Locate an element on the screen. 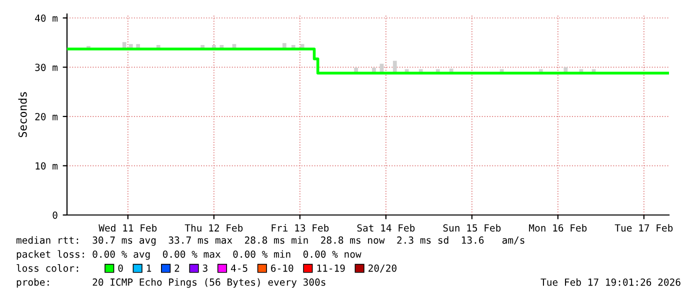 The height and width of the screenshot is (297, 697). text: median rtt: 30.7 ms avg 33.7 ms max 28.8 ms min 28.8 ms now 2.3 ms sd 13.6 am/s is located at coordinates (270, 241).